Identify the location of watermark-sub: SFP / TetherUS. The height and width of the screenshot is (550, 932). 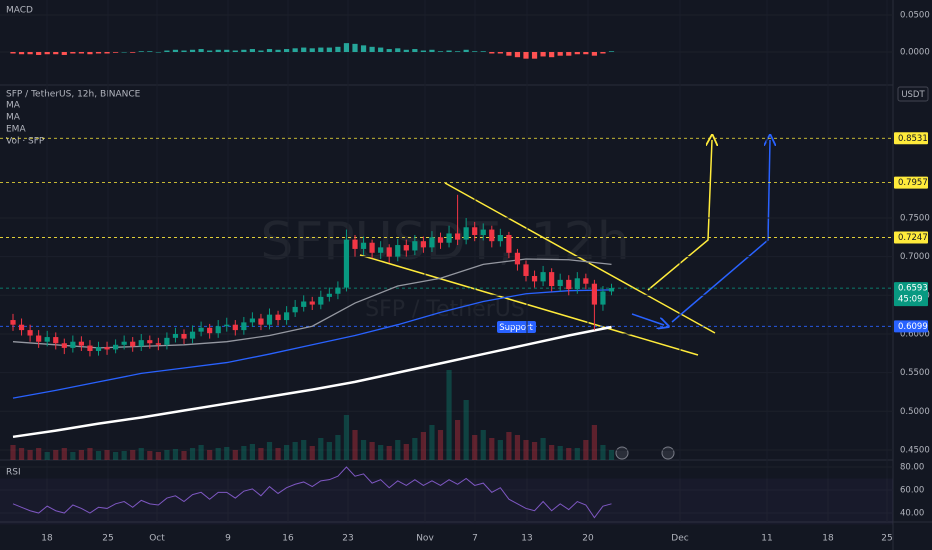
(445, 309).